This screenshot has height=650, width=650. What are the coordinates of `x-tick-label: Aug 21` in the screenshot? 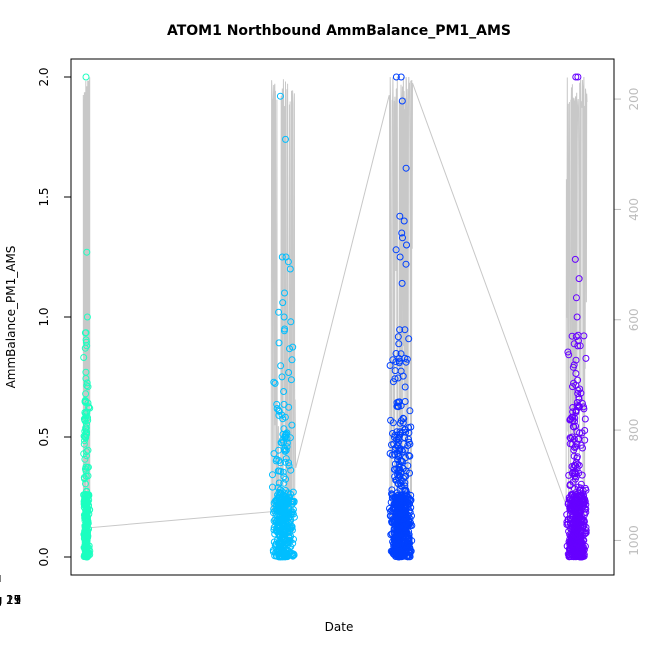 It's located at (10, 600).